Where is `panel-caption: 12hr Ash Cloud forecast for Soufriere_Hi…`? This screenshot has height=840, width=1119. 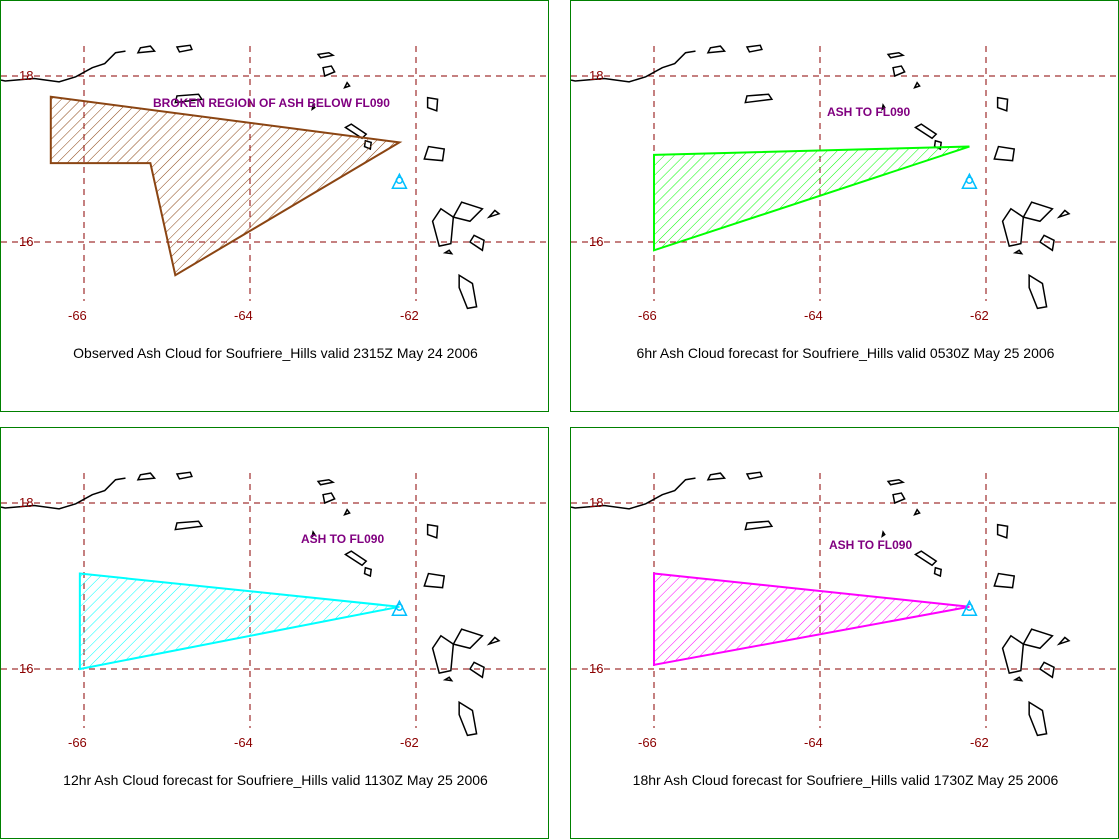
panel-caption: 12hr Ash Cloud forecast for Soufriere_Hi… is located at coordinates (275, 780).